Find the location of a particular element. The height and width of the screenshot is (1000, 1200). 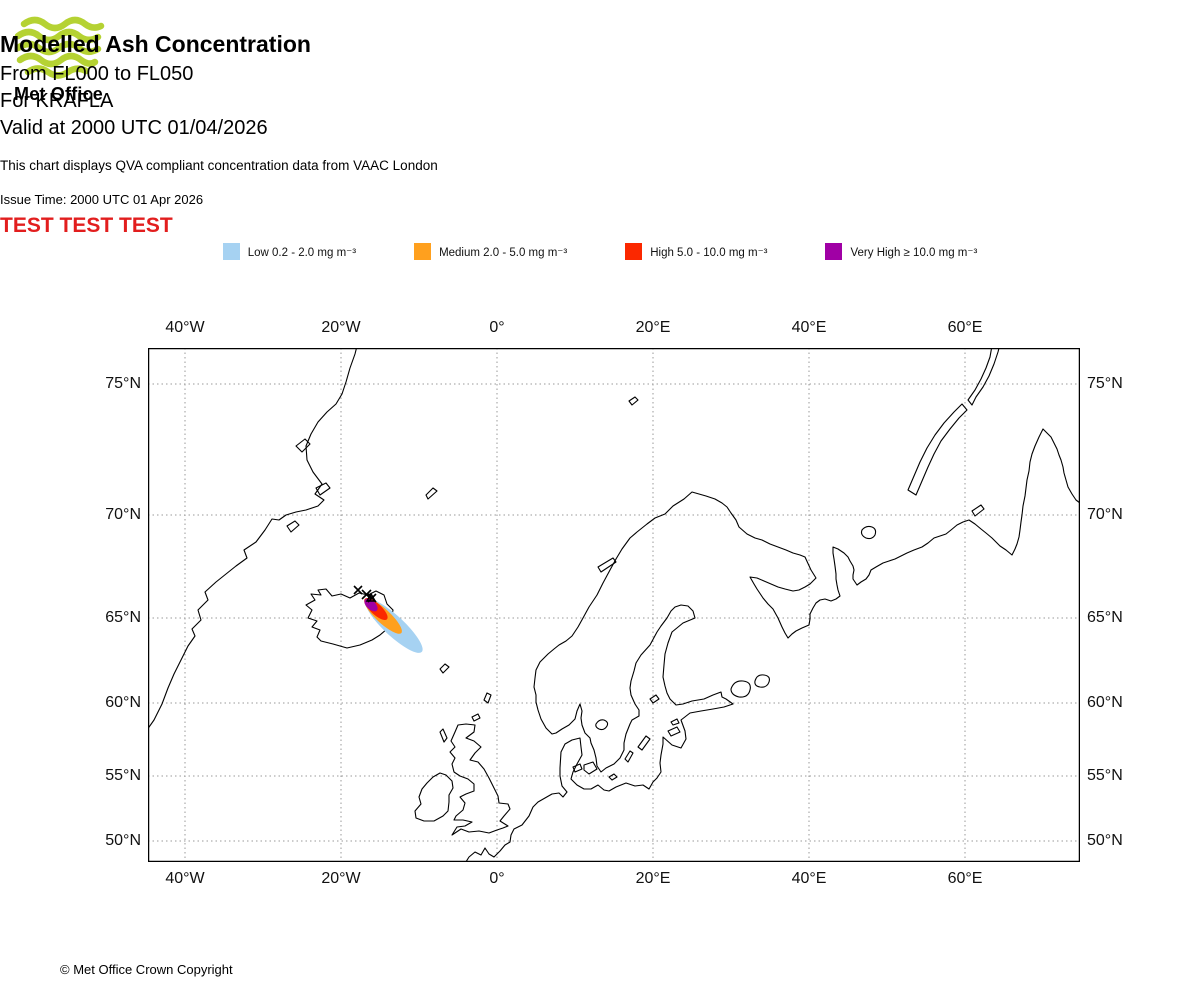

volcano-source-markers is located at coordinates (365, 594).